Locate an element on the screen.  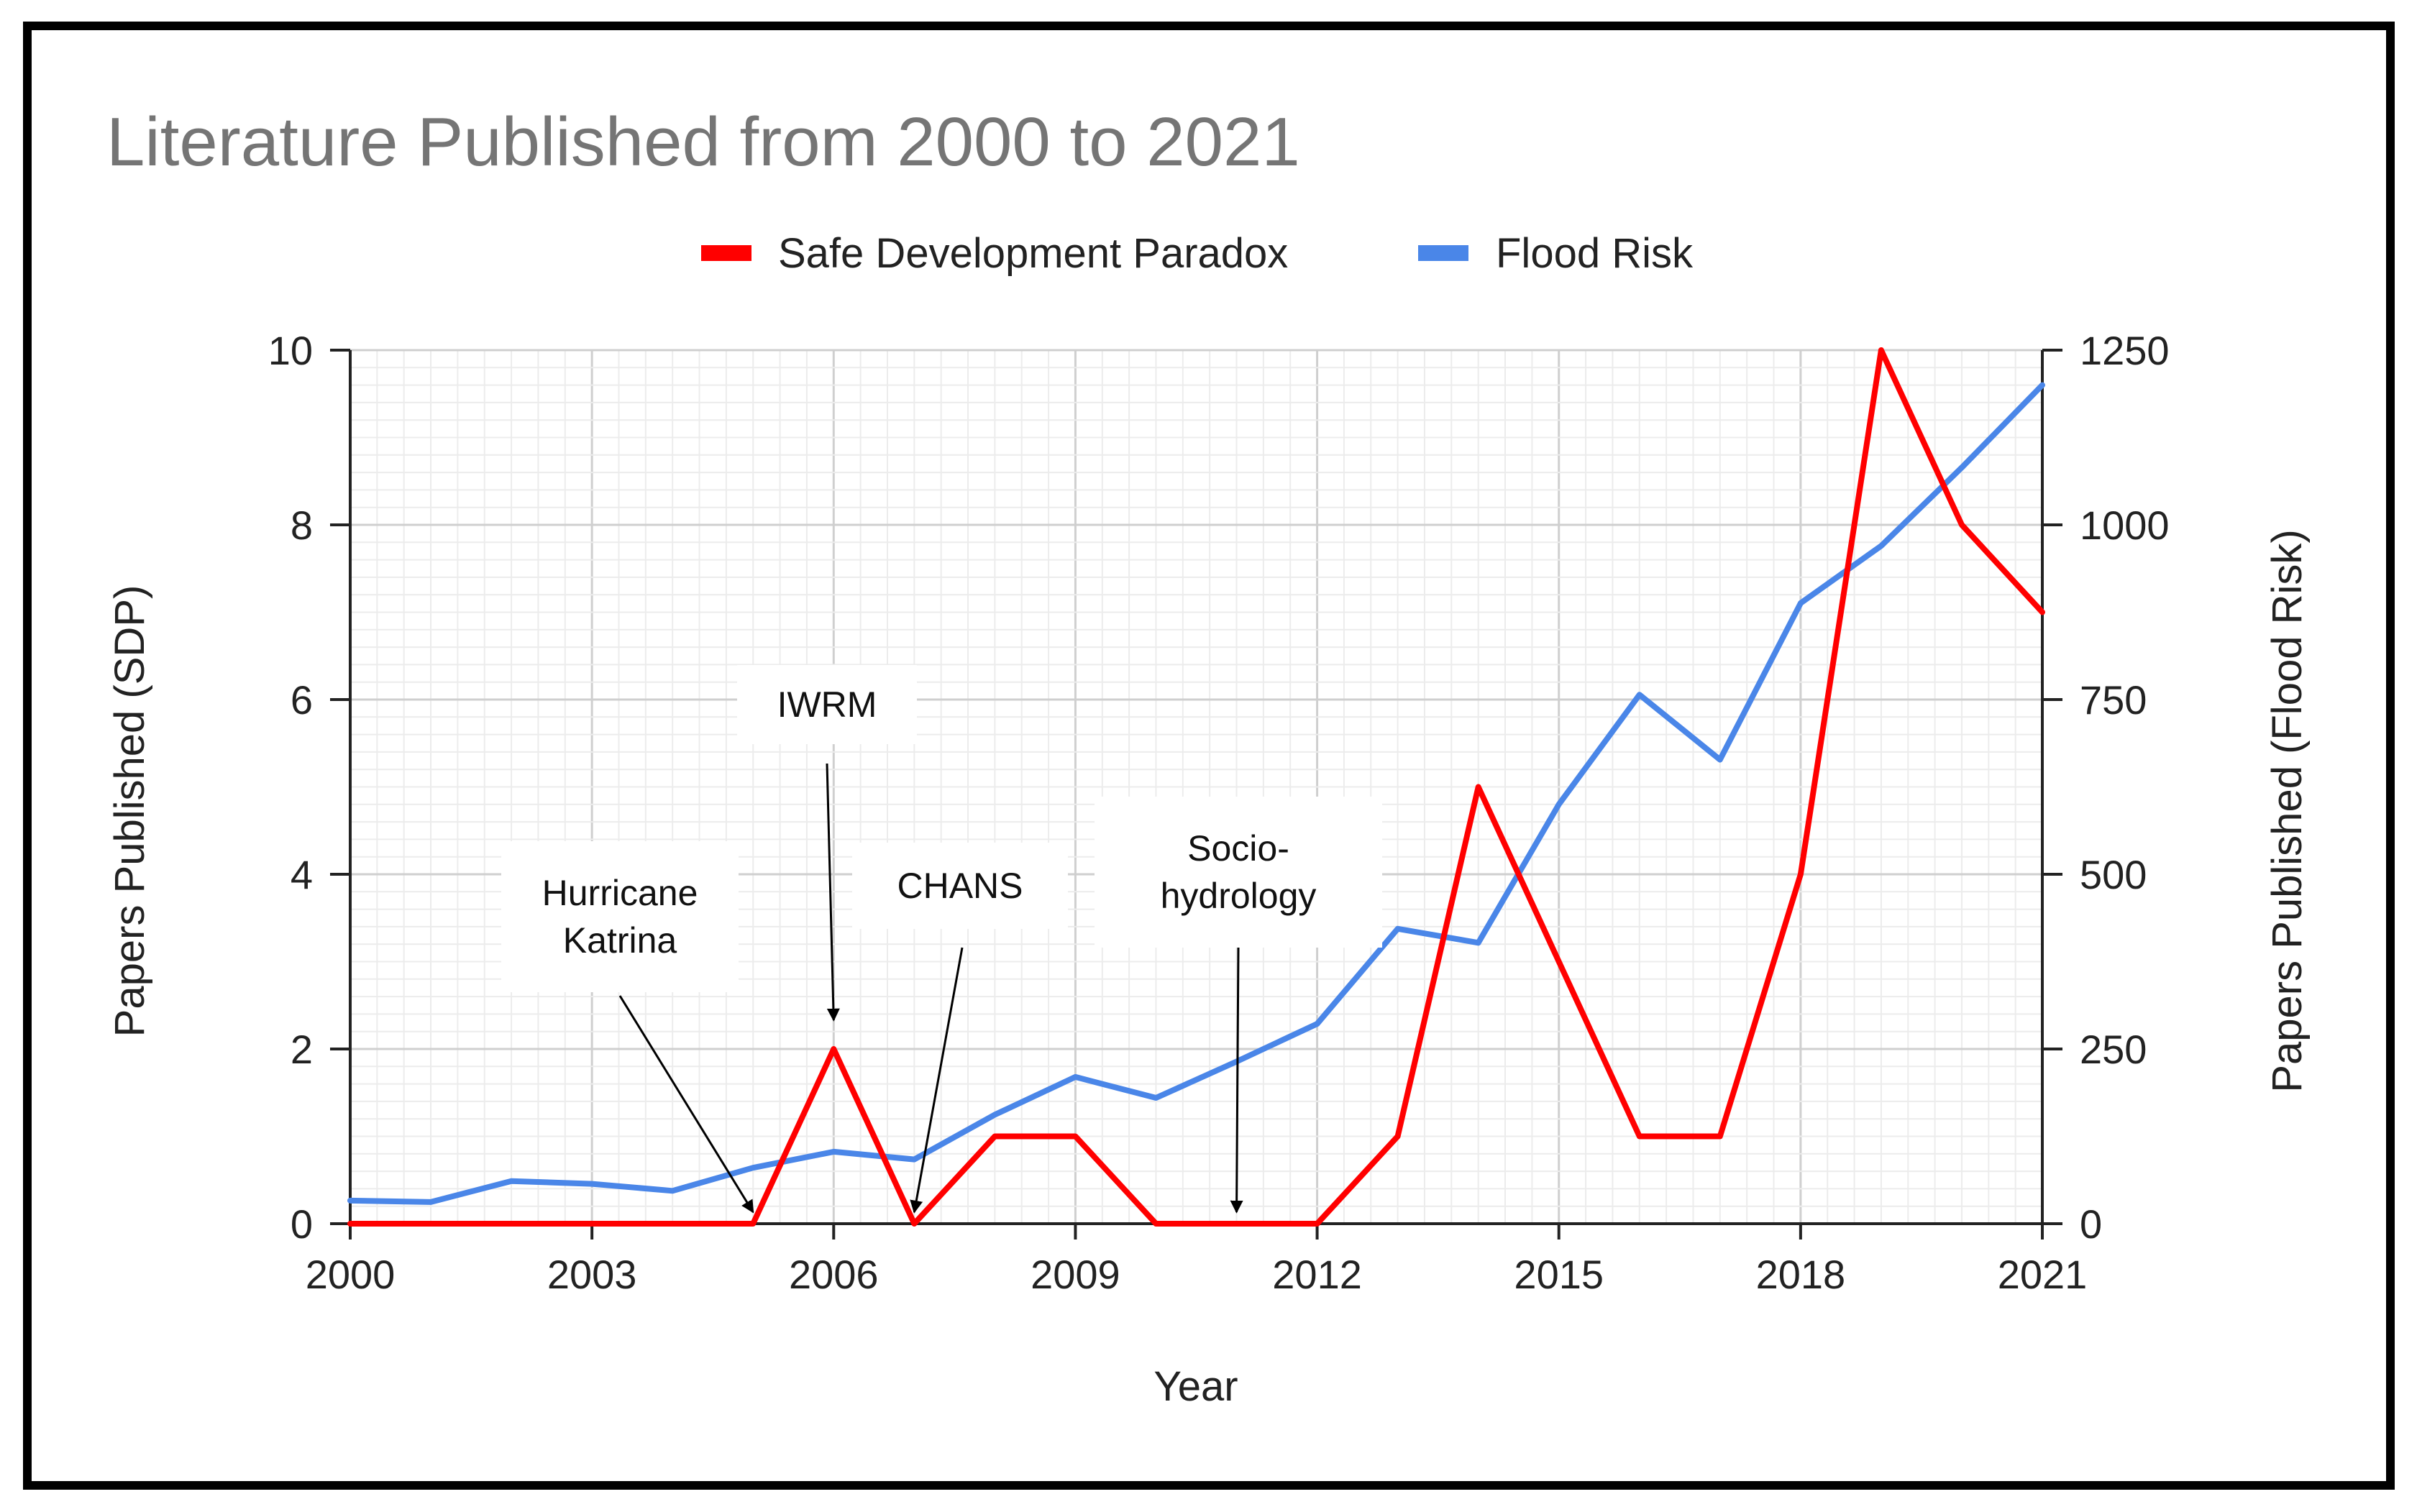
annotation-label: Hurricane is located at coordinates (620, 893).